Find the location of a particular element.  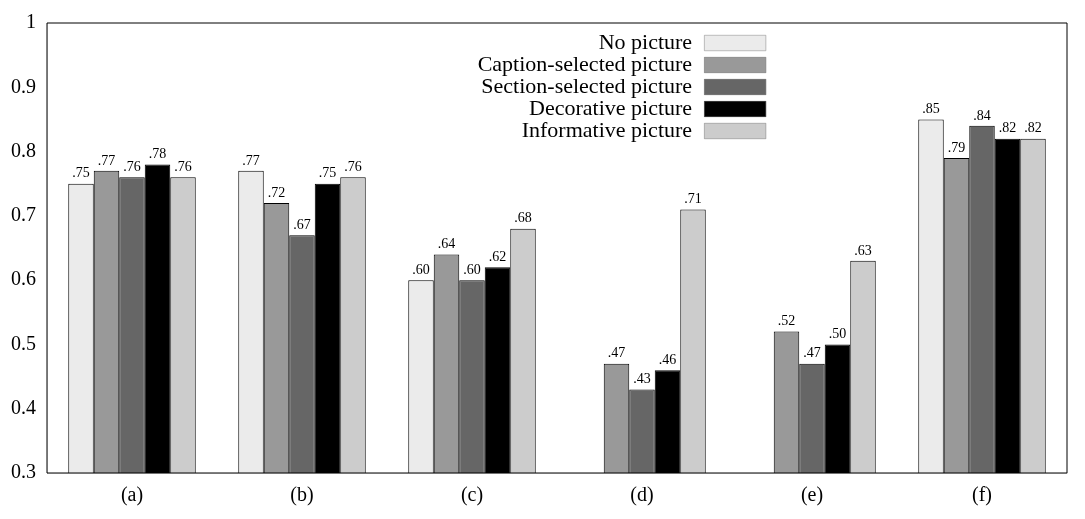

x-tick-label: (a) is located at coordinates (132, 495).